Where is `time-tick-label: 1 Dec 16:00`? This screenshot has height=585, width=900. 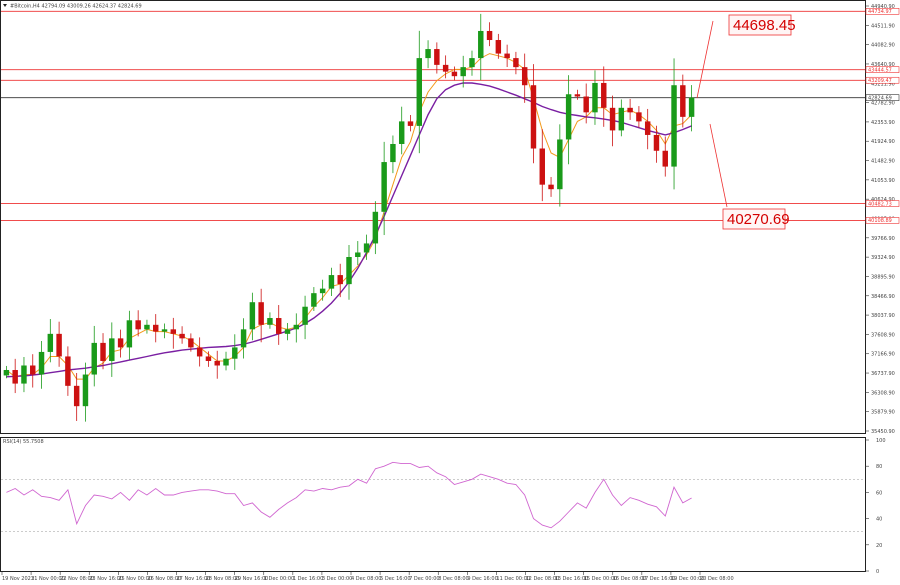
time-tick-label: 1 Dec 16:00 is located at coordinates (308, 579).